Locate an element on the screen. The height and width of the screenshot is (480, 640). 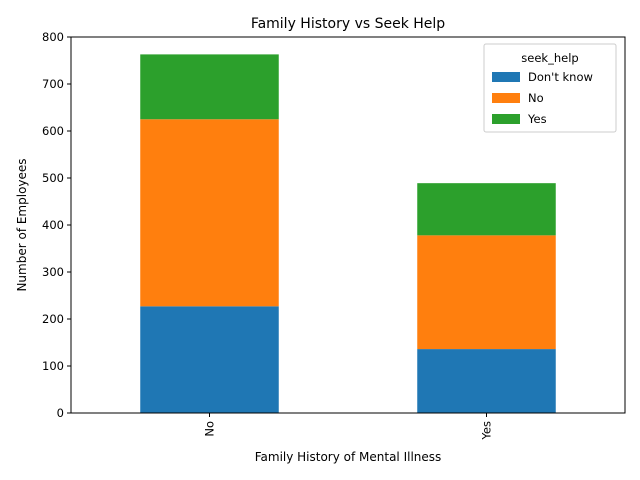
y-tick-label: 300 is located at coordinates (53, 272).